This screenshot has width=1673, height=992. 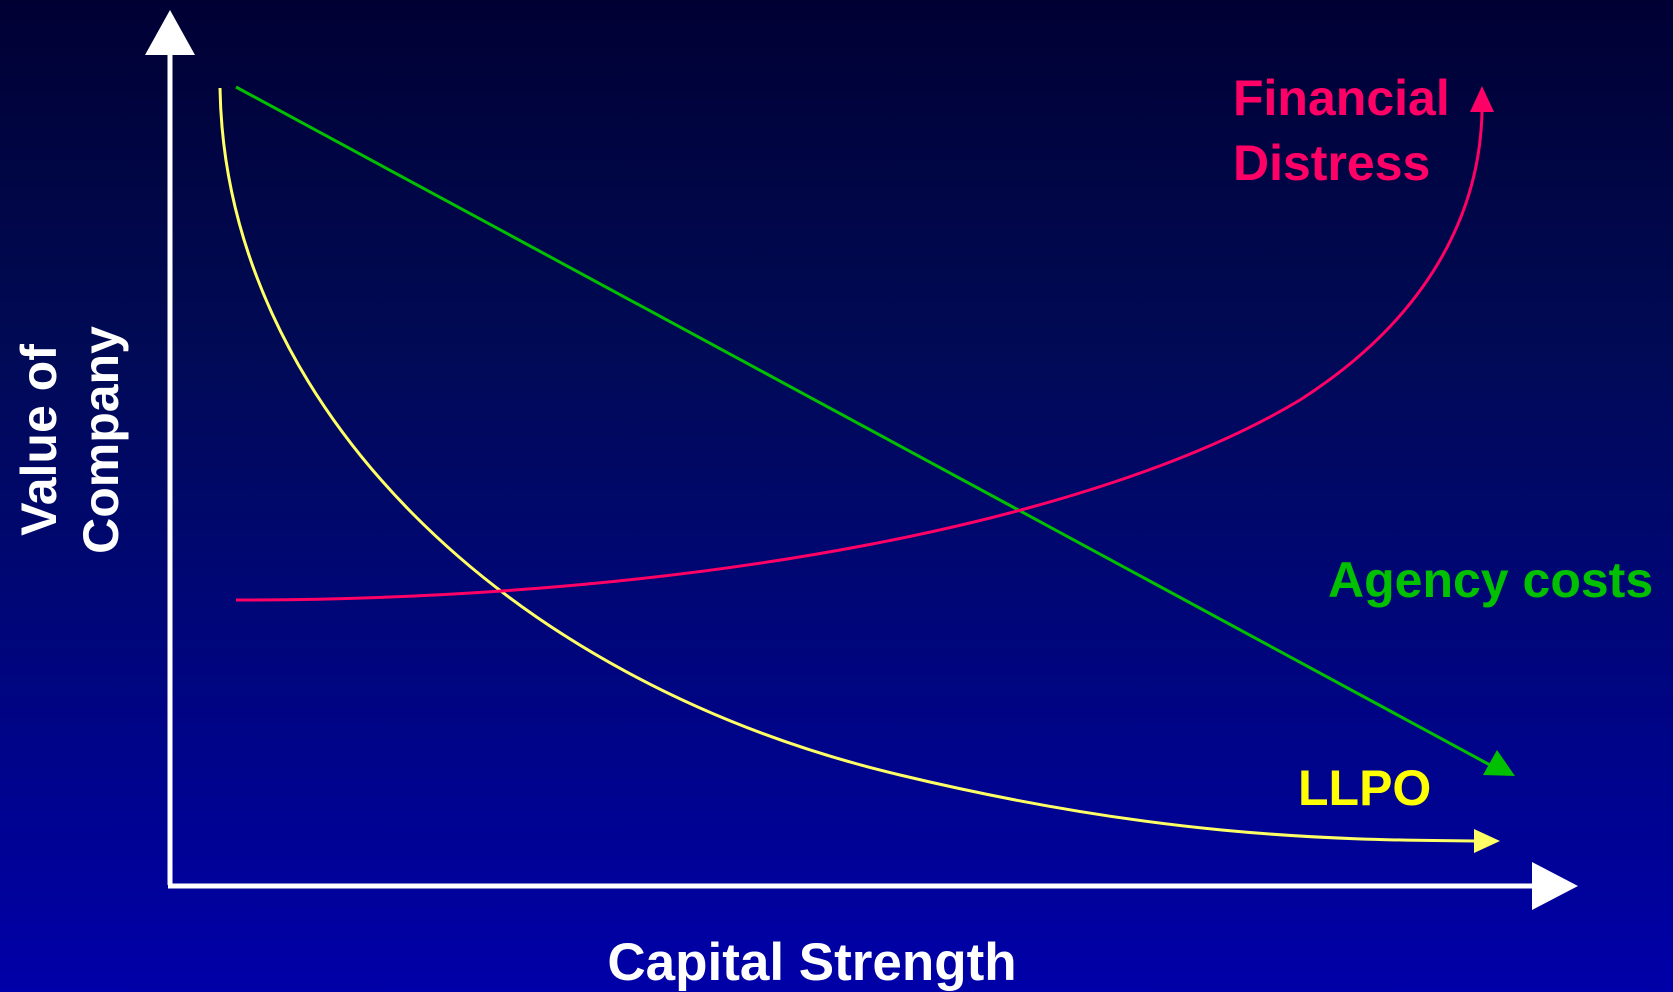 What do you see at coordinates (39, 440) in the screenshot?
I see `y-axis-label-line1: Value of` at bounding box center [39, 440].